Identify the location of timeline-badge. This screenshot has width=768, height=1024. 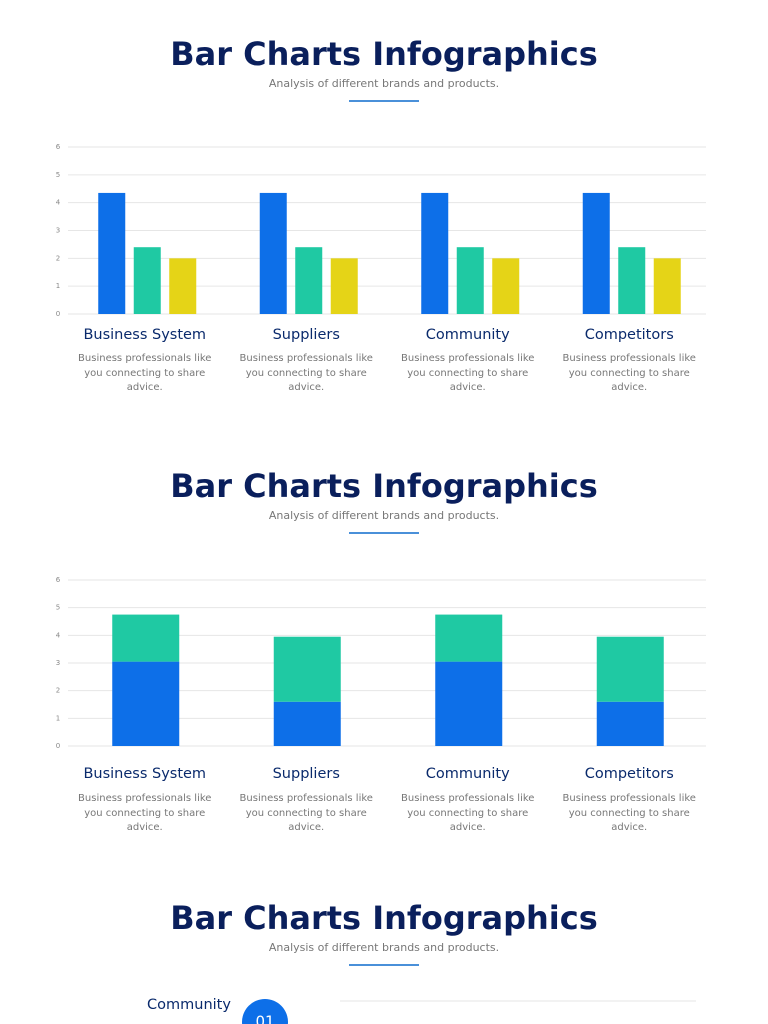
(265, 1011).